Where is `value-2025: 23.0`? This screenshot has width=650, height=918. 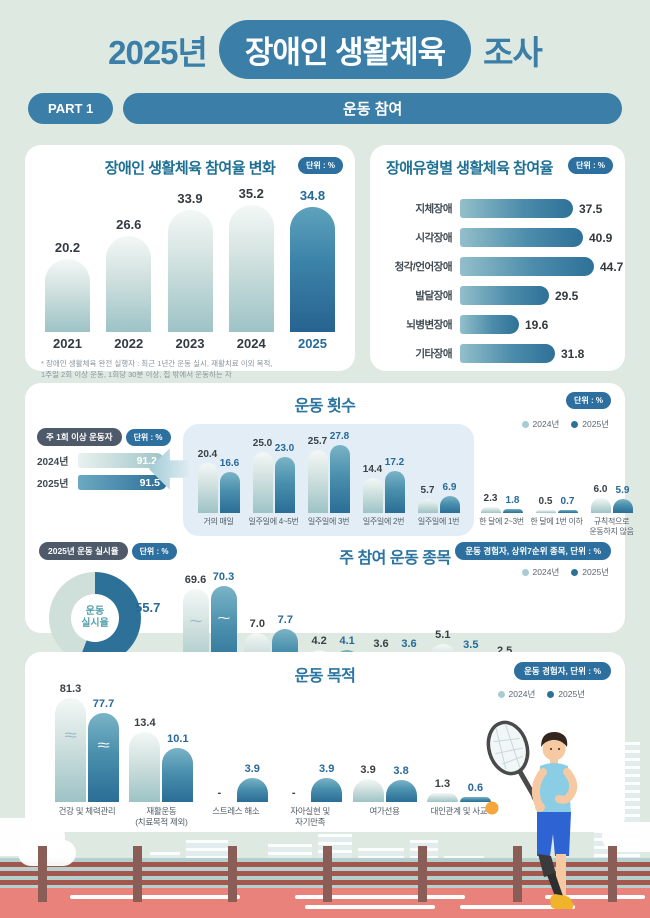
value-2025: 23.0 is located at coordinates (284, 448).